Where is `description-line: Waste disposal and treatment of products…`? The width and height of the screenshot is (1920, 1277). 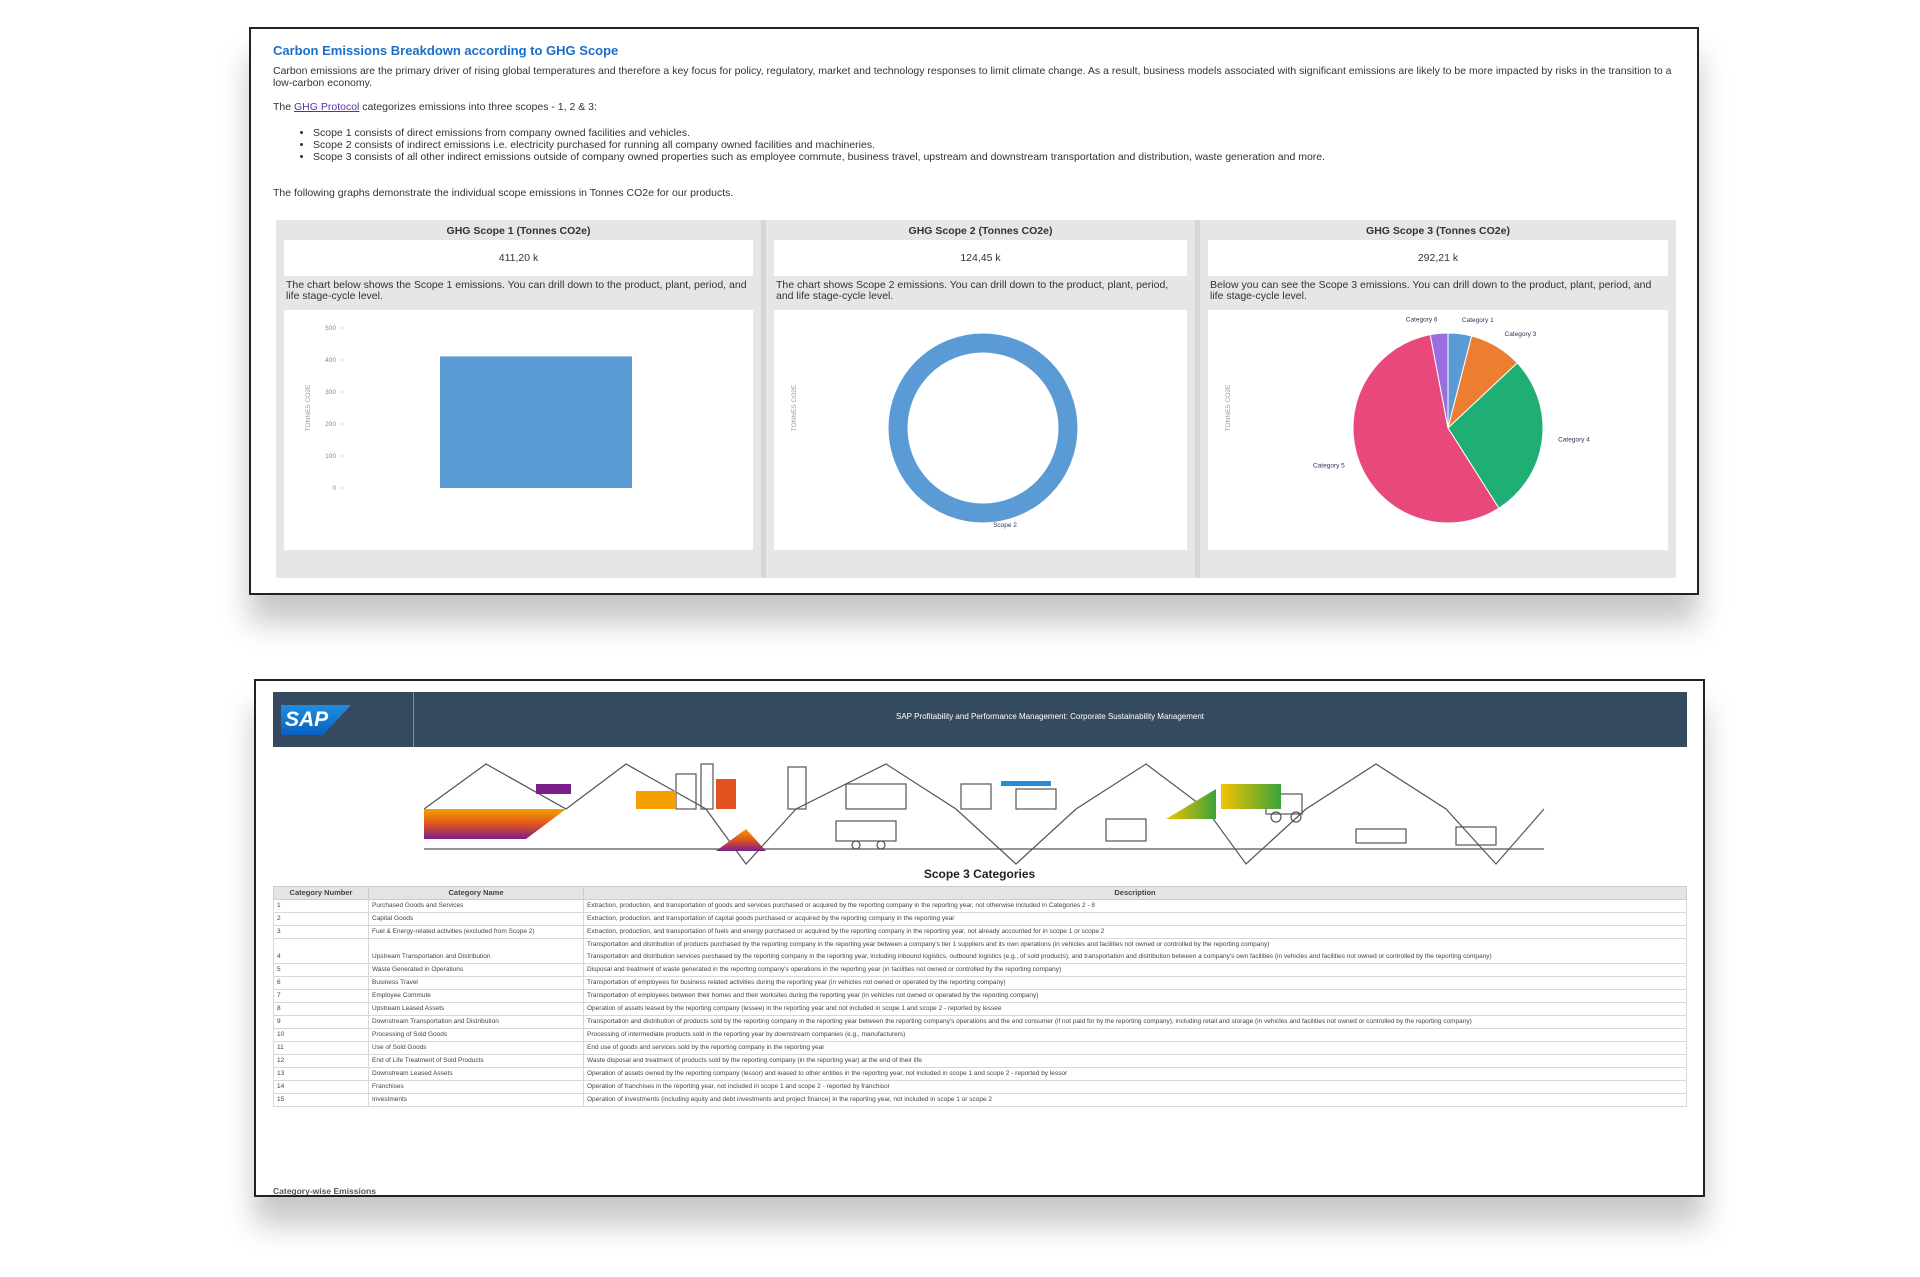
description-line: Waste disposal and treatment of products… is located at coordinates (755, 1060).